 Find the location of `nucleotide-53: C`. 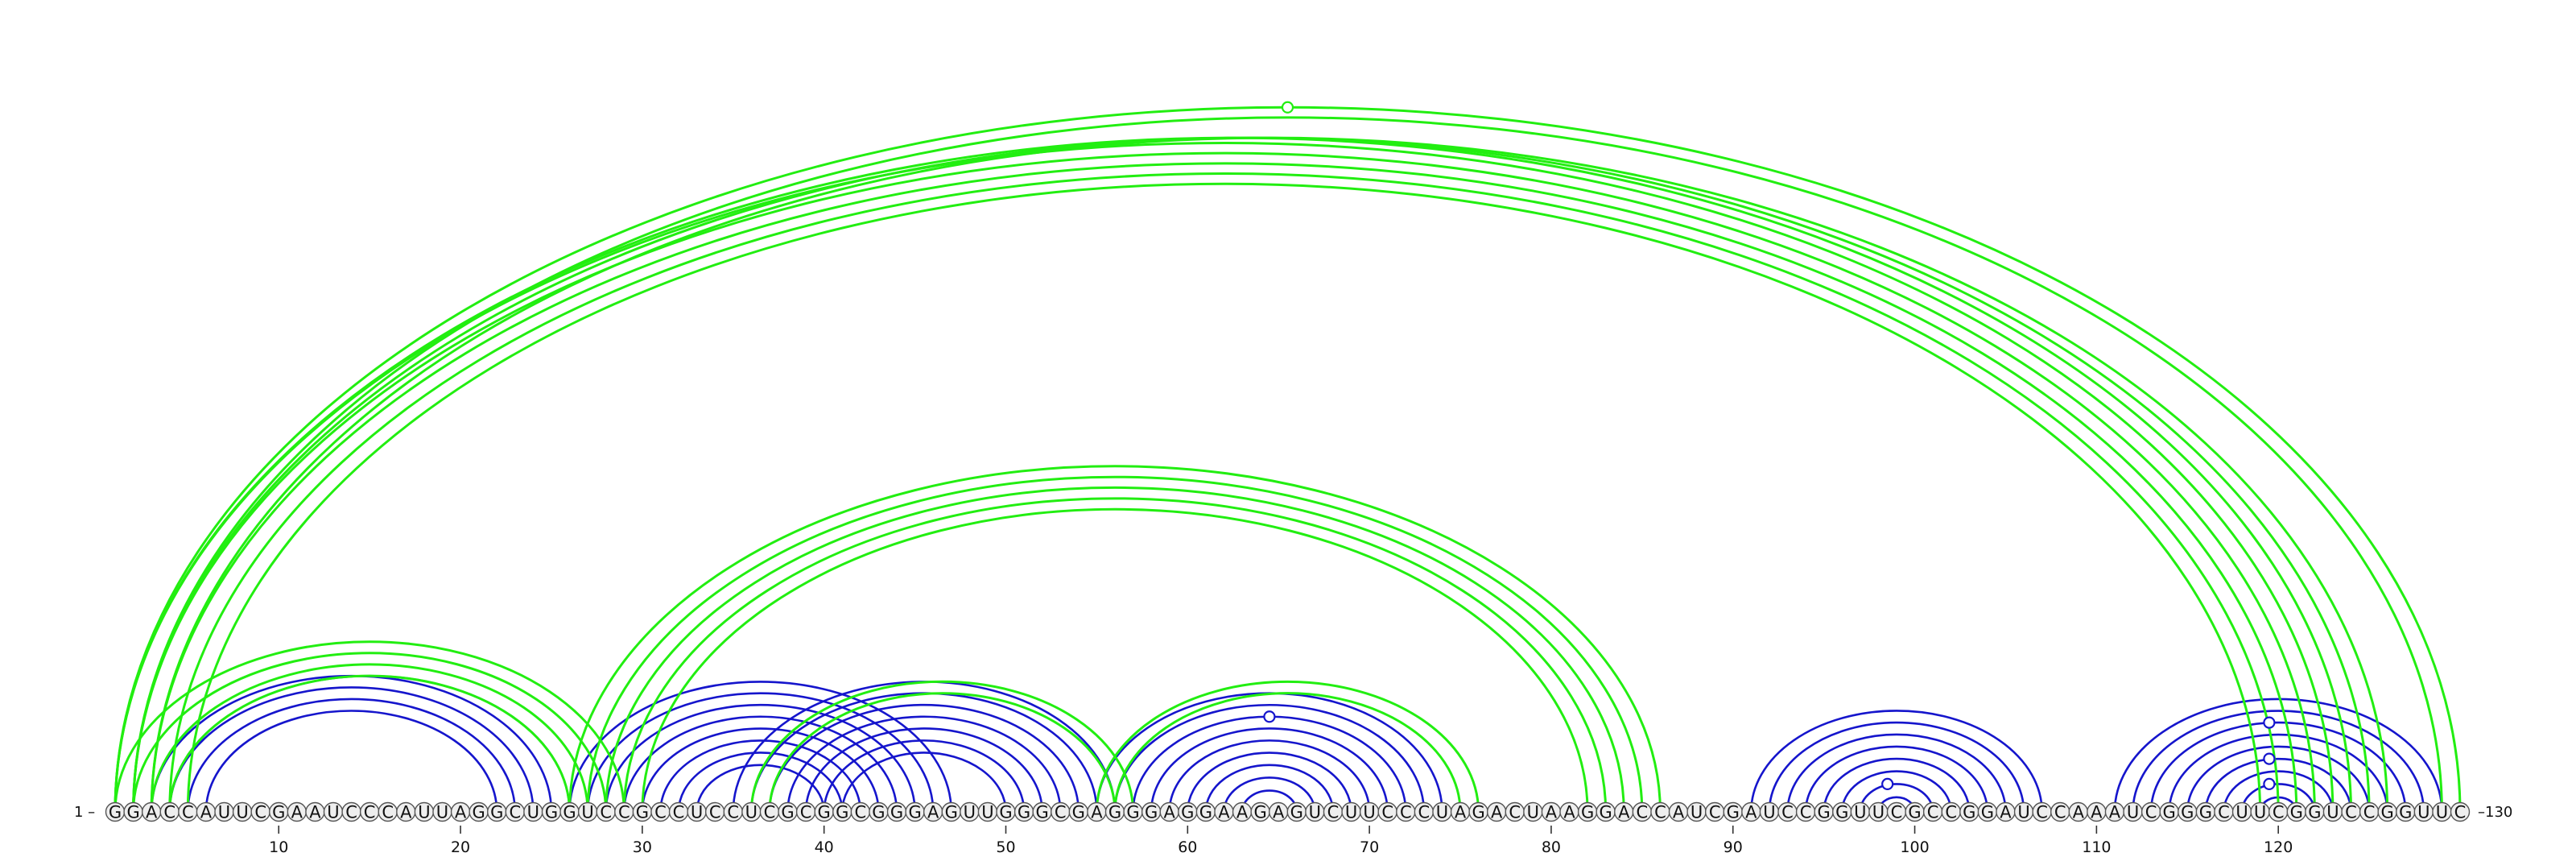

nucleotide-53: C is located at coordinates (1061, 811).